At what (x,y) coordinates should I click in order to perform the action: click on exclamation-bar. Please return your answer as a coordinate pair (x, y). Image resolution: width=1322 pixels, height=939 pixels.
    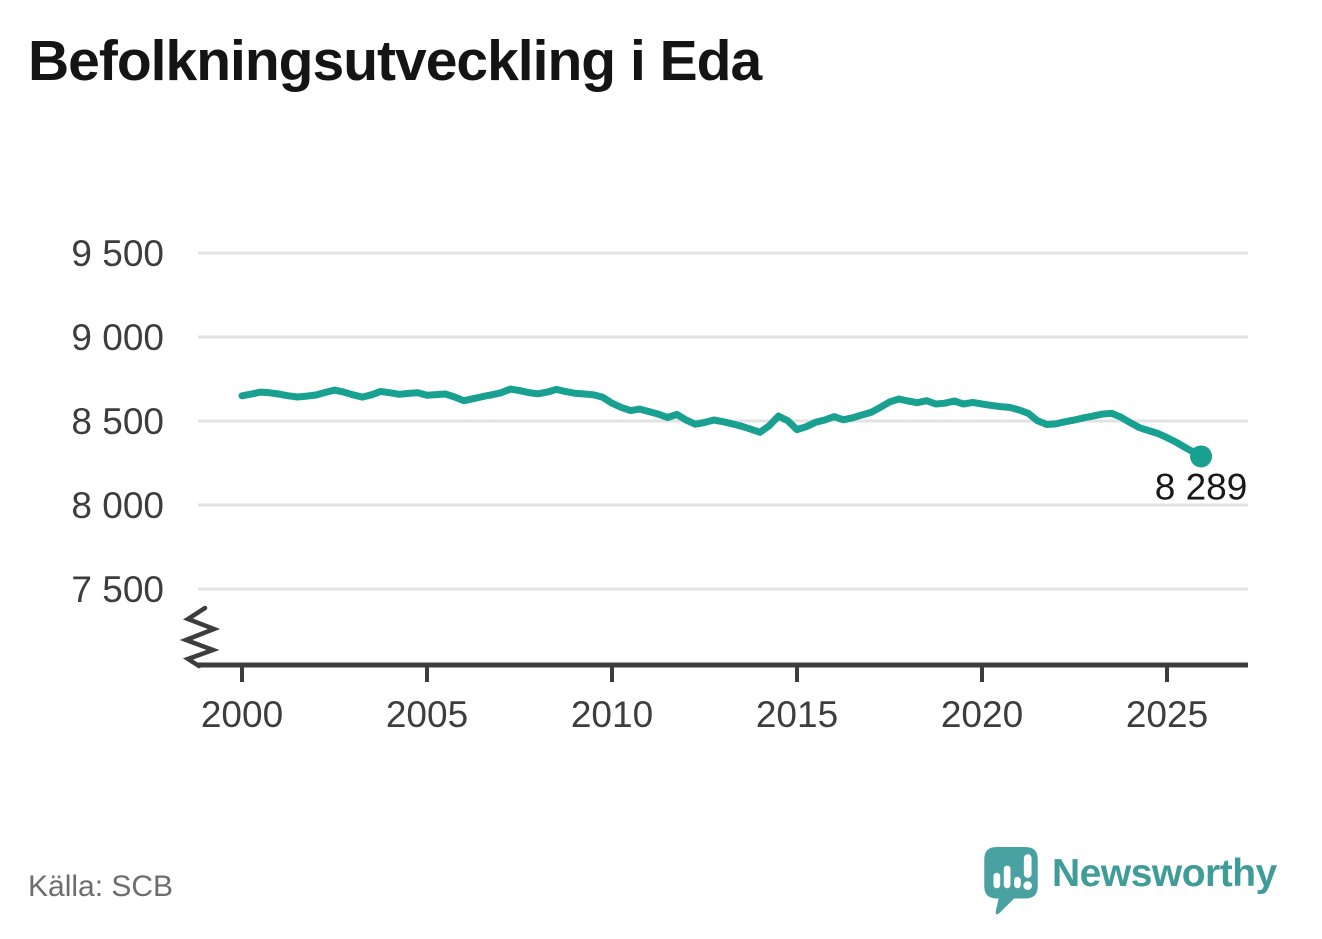
    Looking at the image, I should click on (1027, 866).